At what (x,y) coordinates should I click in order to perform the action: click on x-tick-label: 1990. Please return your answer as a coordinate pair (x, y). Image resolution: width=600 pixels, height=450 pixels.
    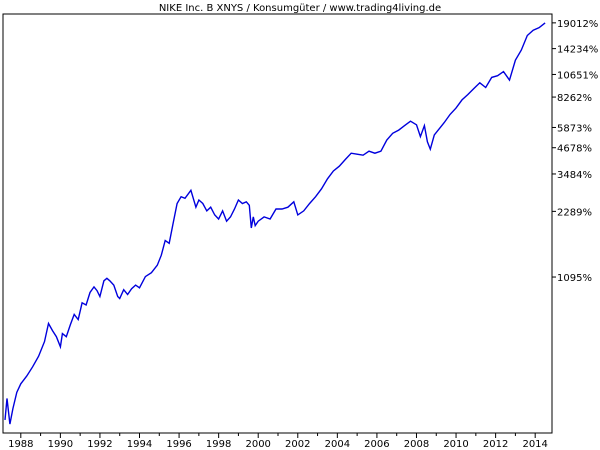
    Looking at the image, I should click on (60, 444).